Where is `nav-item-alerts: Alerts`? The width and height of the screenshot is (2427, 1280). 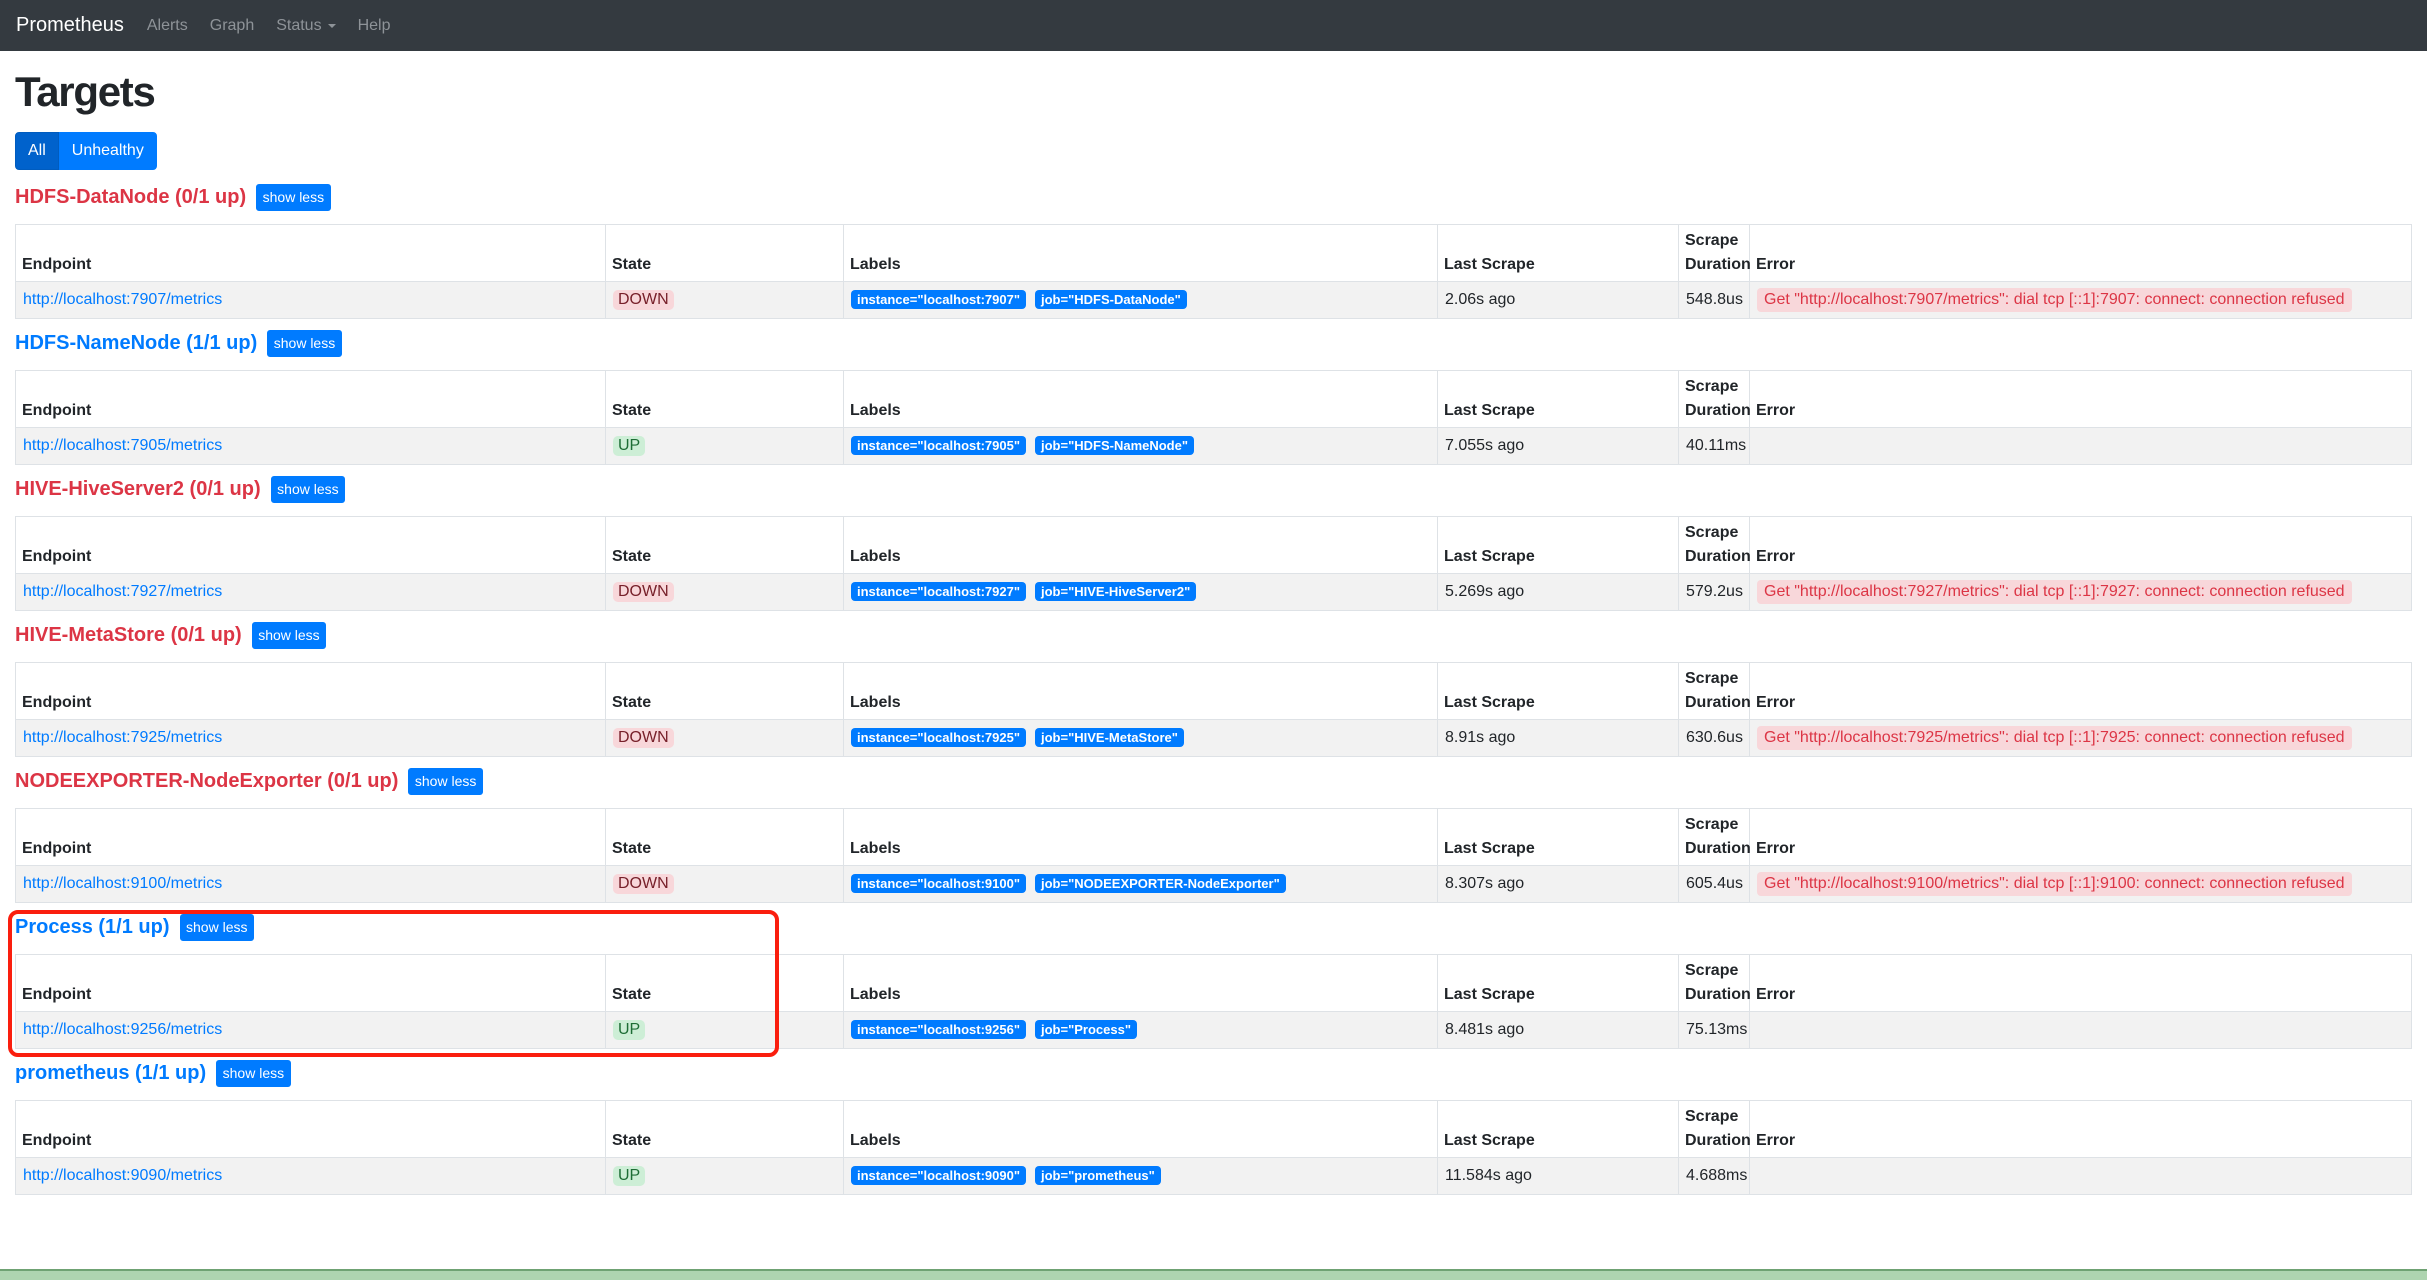
nav-item-alerts: Alerts is located at coordinates (167, 26).